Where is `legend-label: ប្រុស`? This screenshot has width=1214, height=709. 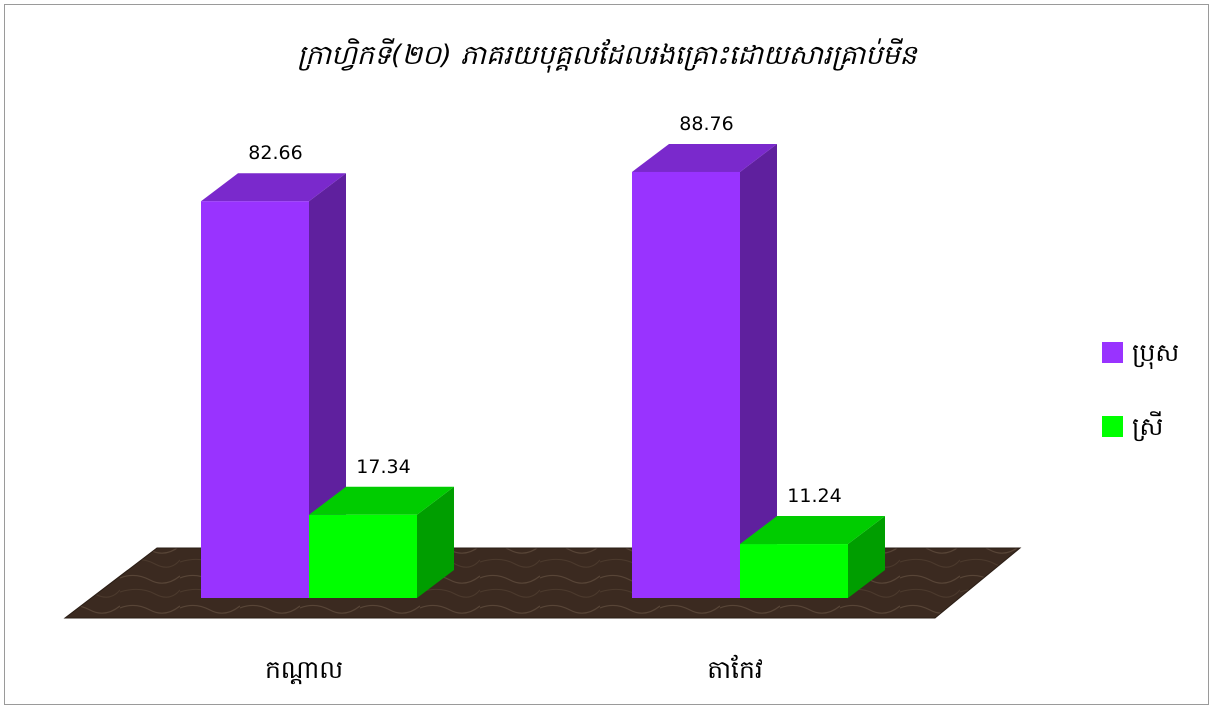 legend-label: ប្រុស is located at coordinates (1155, 353).